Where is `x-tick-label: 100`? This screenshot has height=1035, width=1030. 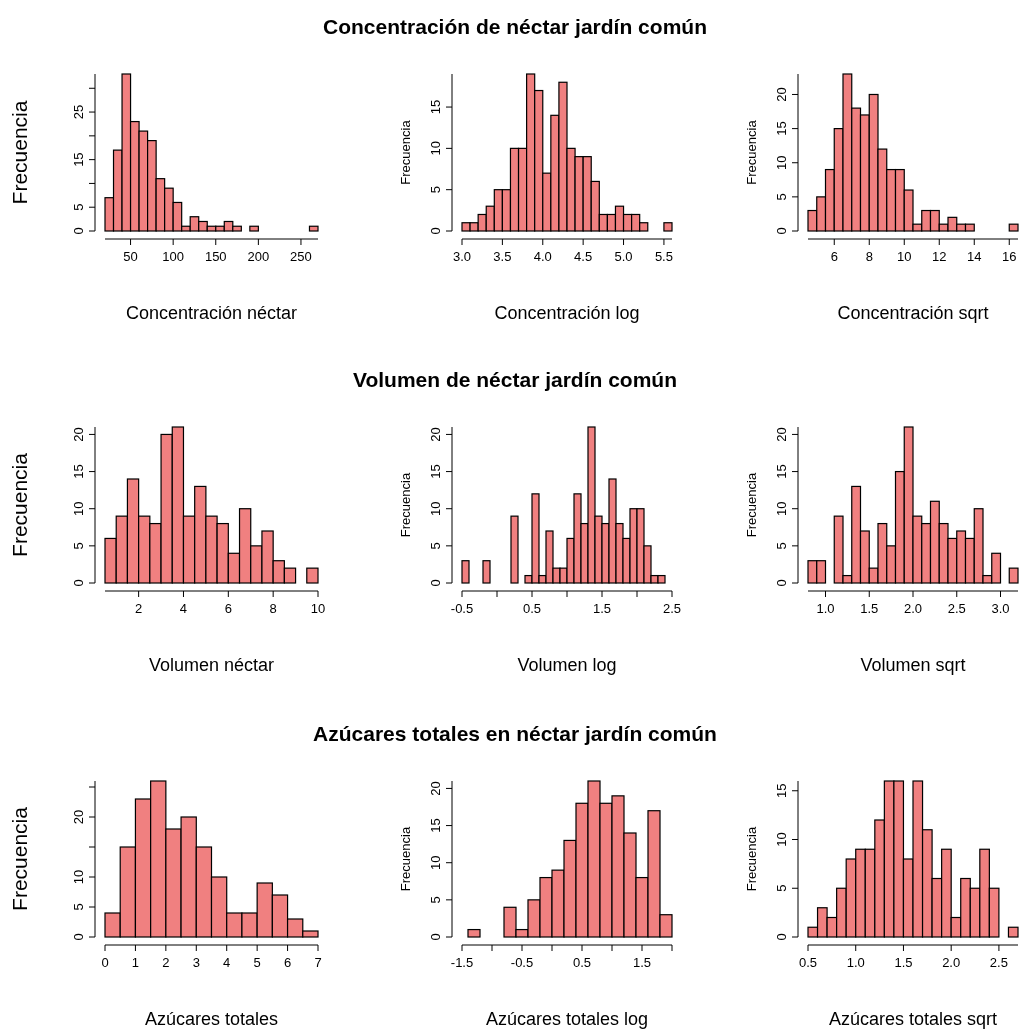 x-tick-label: 100 is located at coordinates (173, 256).